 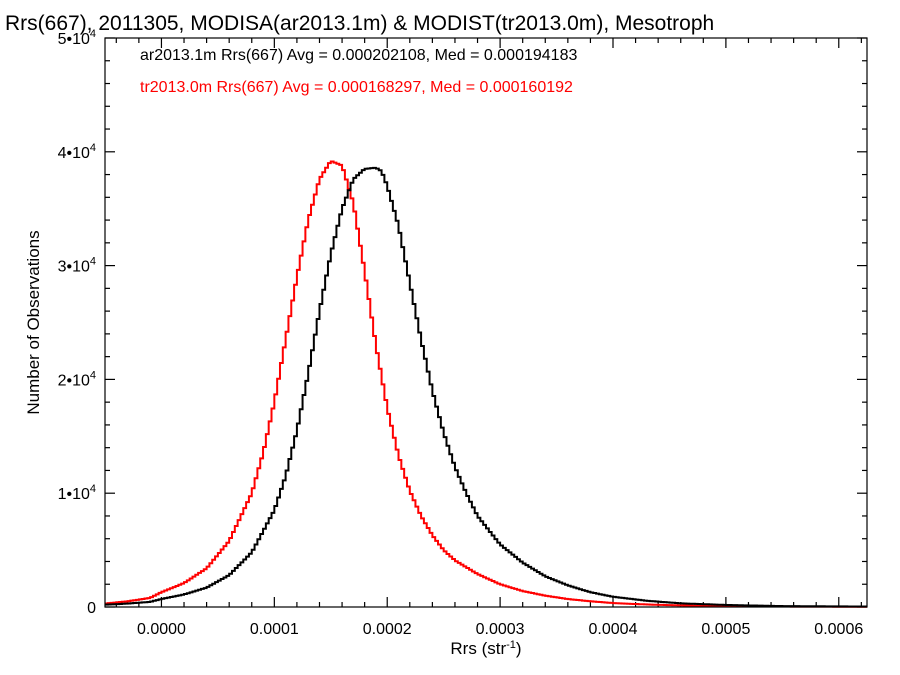 I want to click on x-axis-label-close: ), so click(x=519, y=648).